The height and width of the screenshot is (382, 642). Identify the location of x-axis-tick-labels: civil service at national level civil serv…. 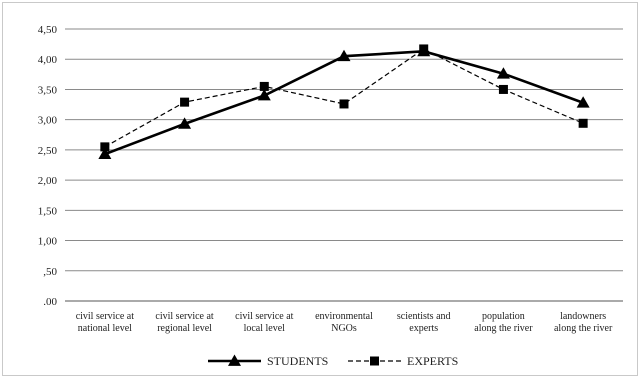
(344, 322).